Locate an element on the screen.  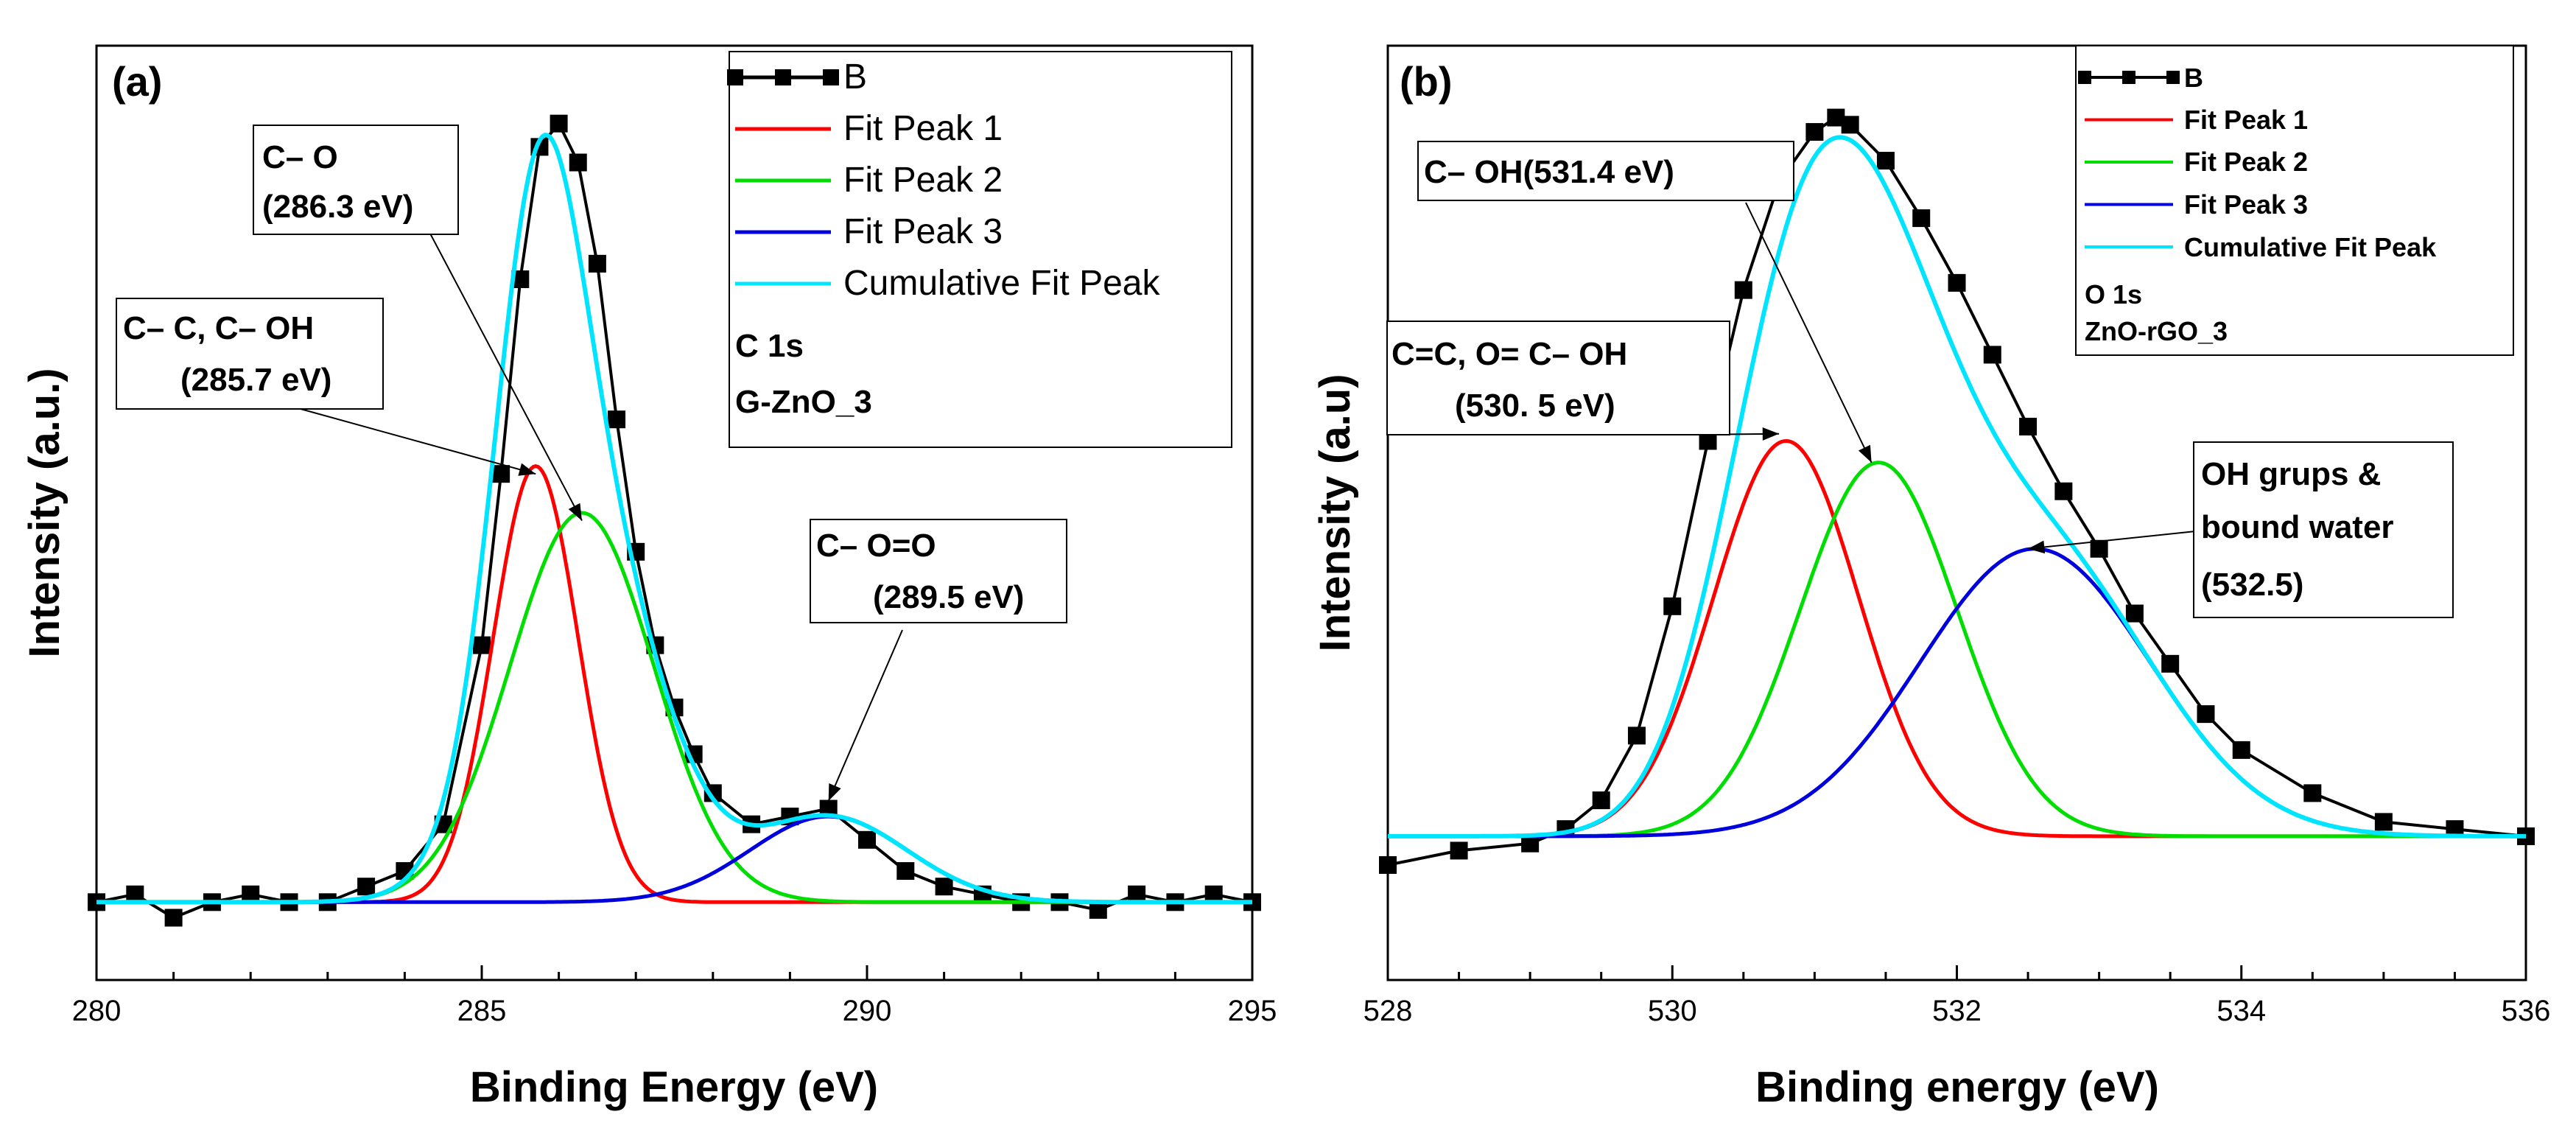
annotation-cc-line2: (530. 5 eV) is located at coordinates (1535, 406).